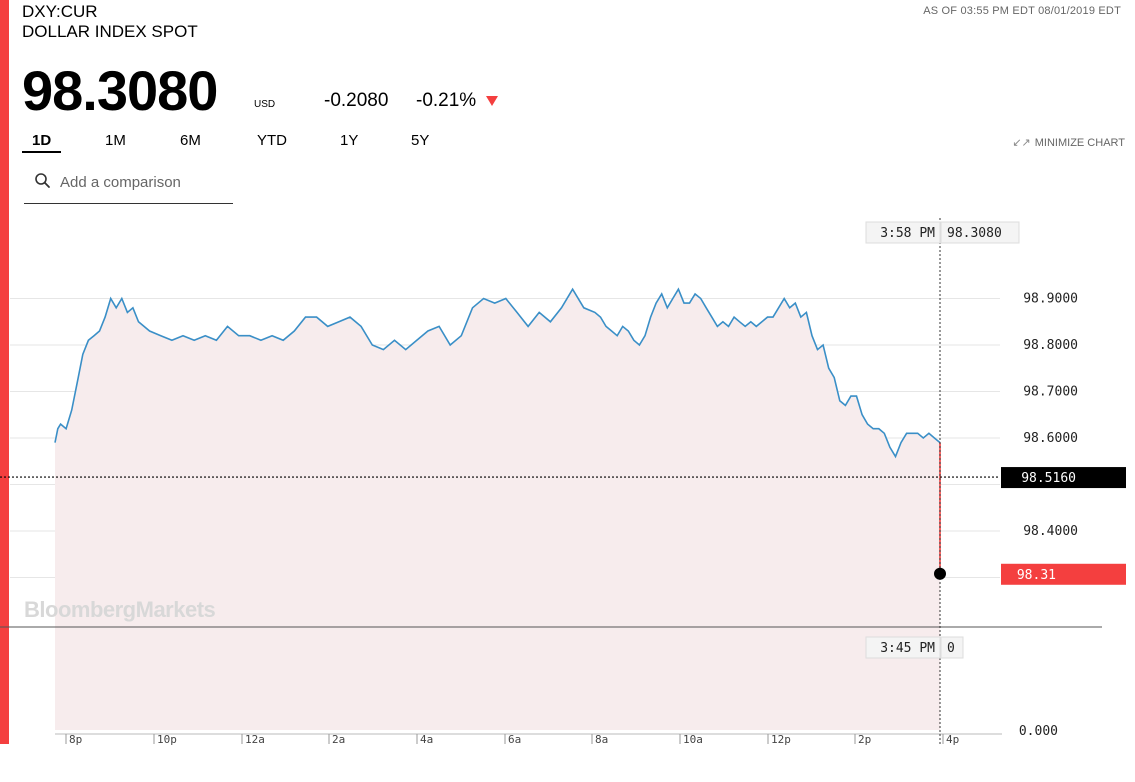 This screenshot has width=1135, height=782. Describe the element at coordinates (492, 101) in the screenshot. I see `down-arrow-icon` at that location.